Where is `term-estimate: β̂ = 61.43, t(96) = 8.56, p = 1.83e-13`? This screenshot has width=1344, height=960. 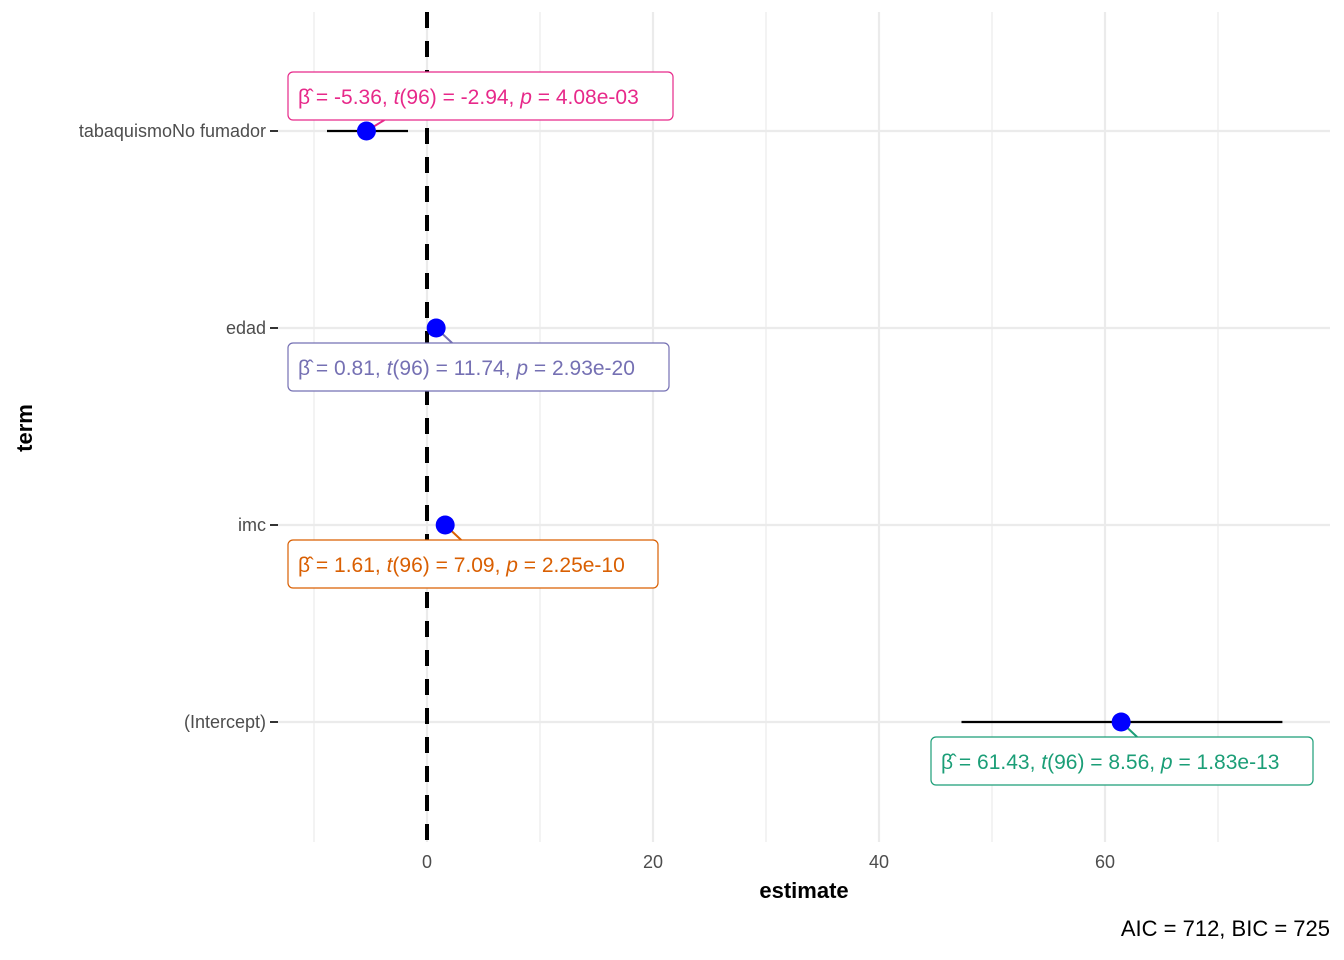 term-estimate: β̂ = 61.43, t(96) = 8.56, p = 1.83e-13 is located at coordinates (1122, 749).